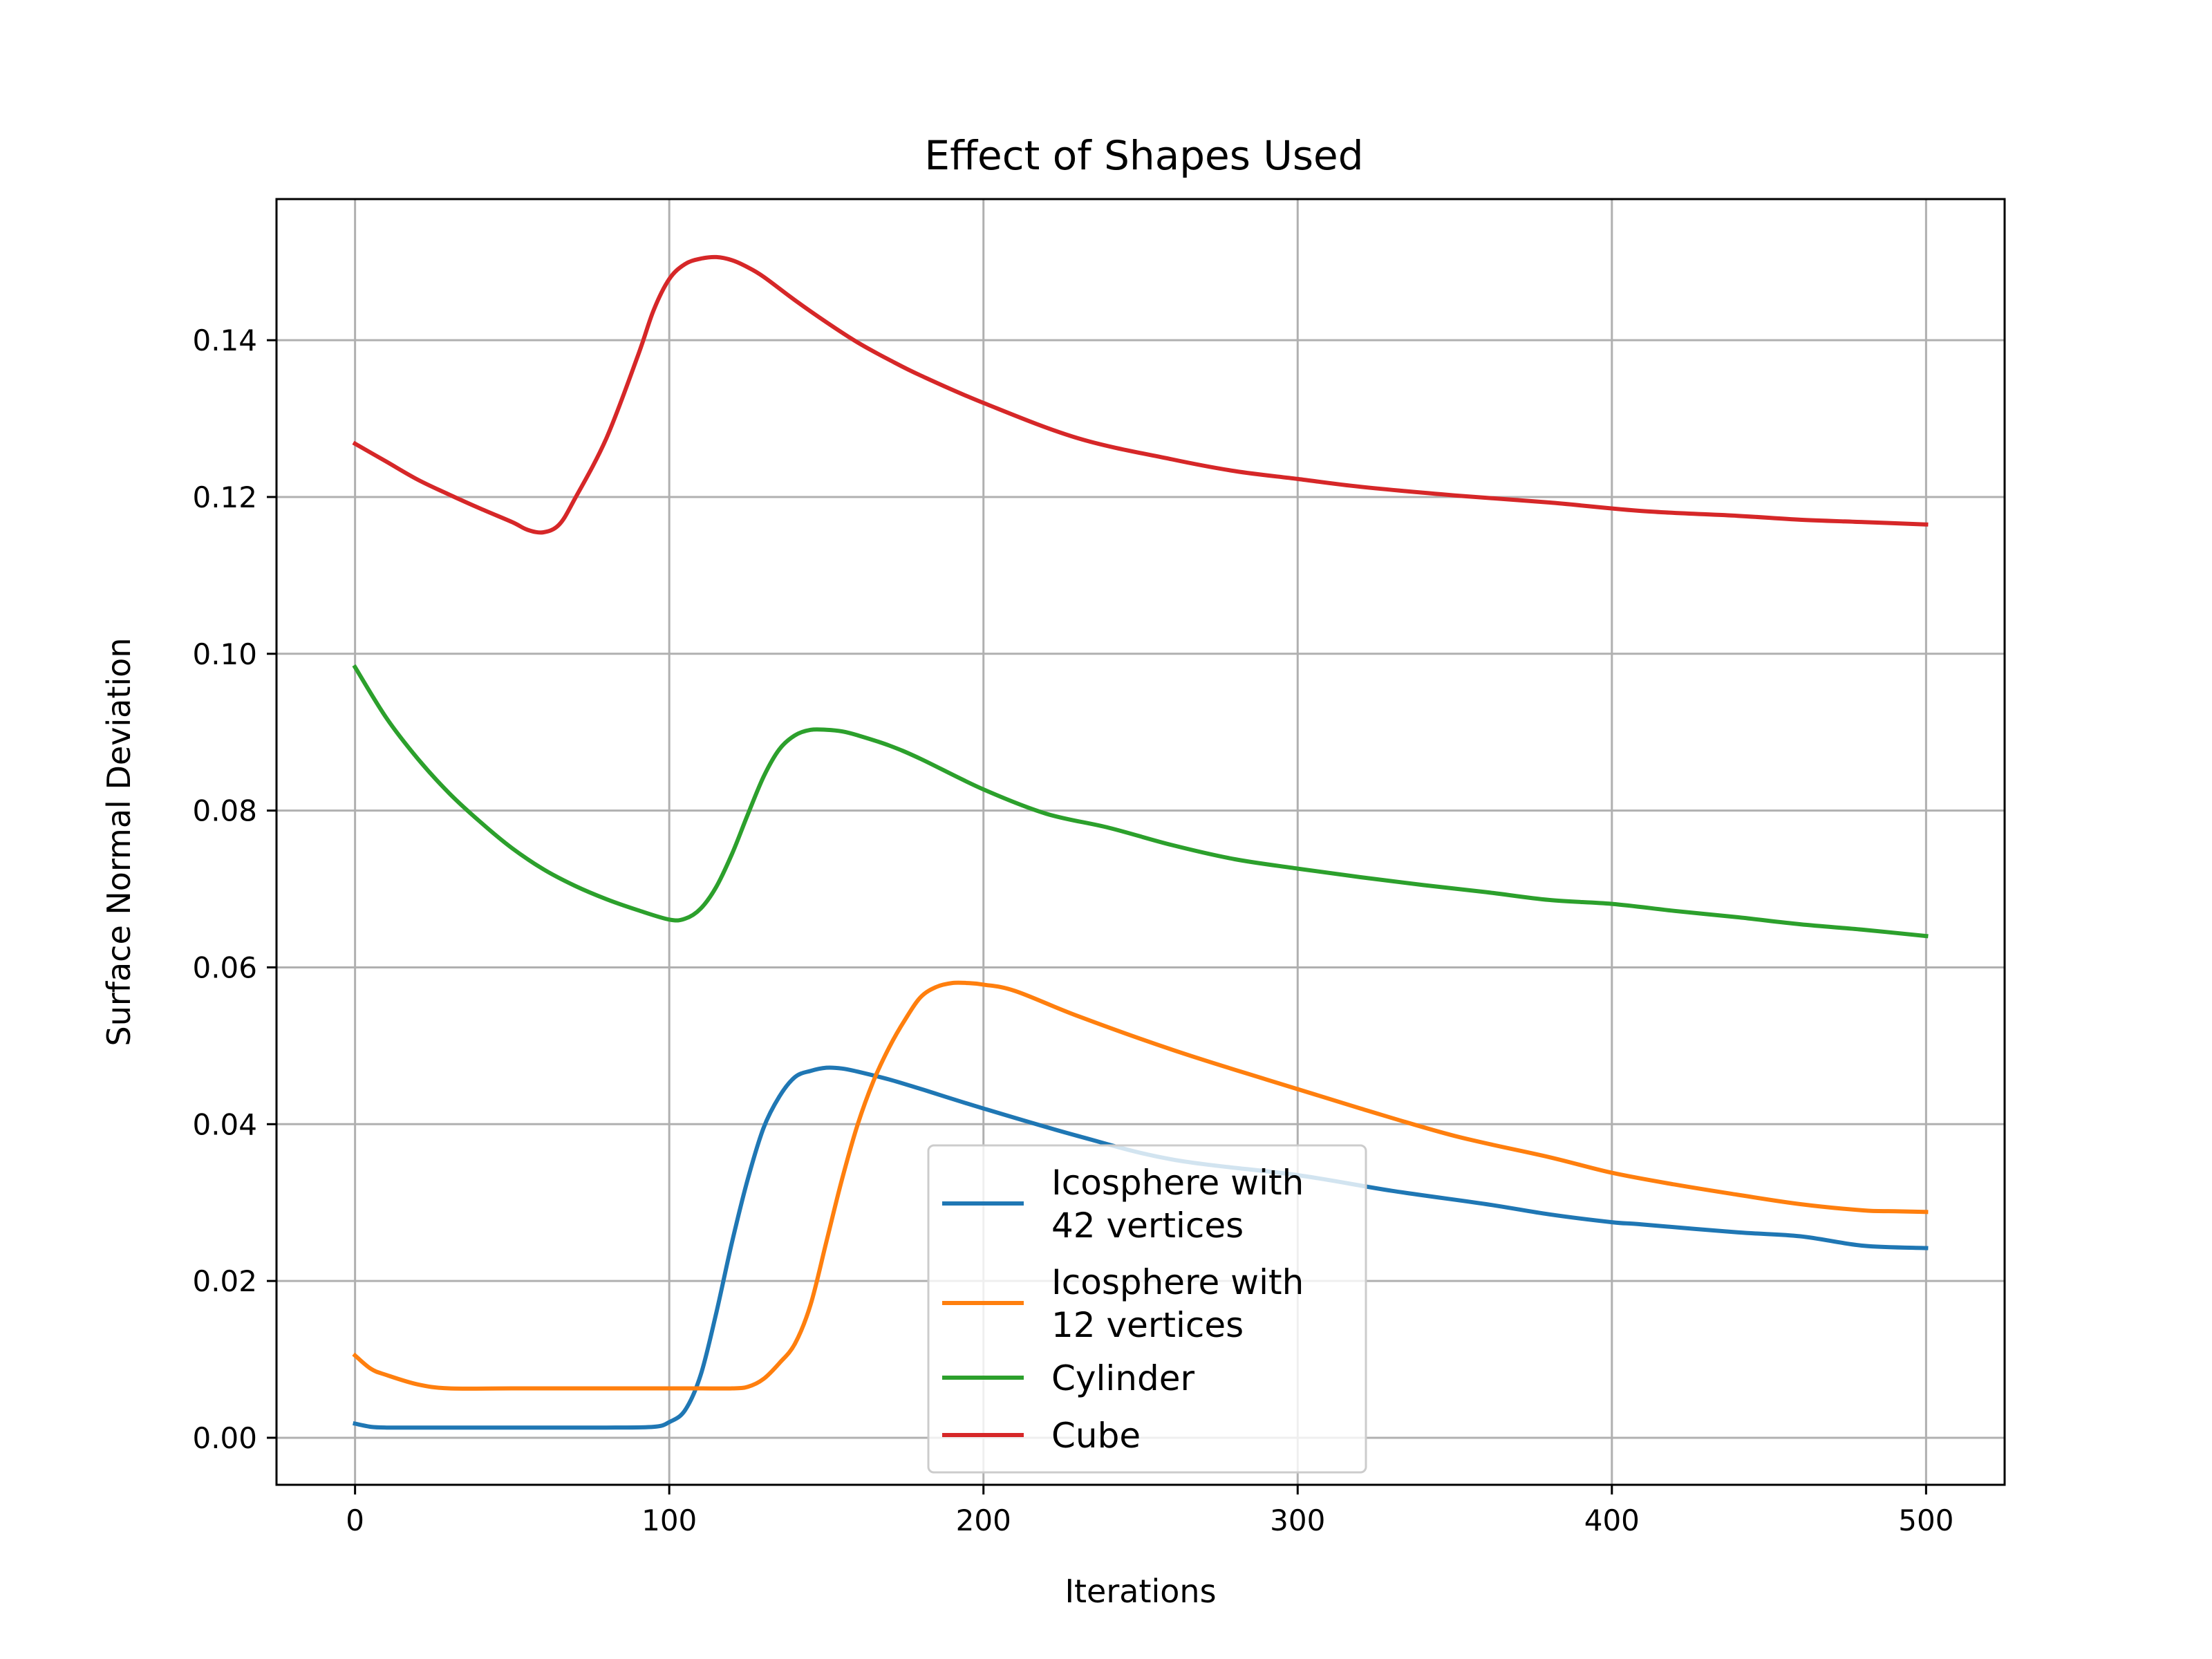 The width and height of the screenshot is (2212, 1659). I want to click on legend-label-3: Cube, so click(1096, 1436).